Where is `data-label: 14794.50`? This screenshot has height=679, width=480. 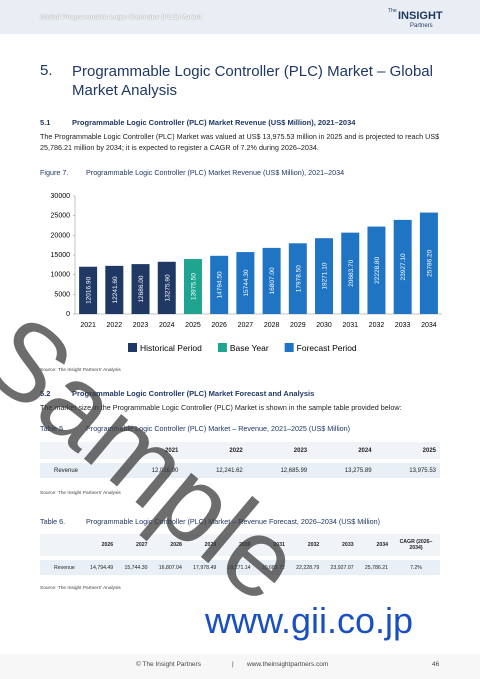
data-label: 14794.50 is located at coordinates (220, 284).